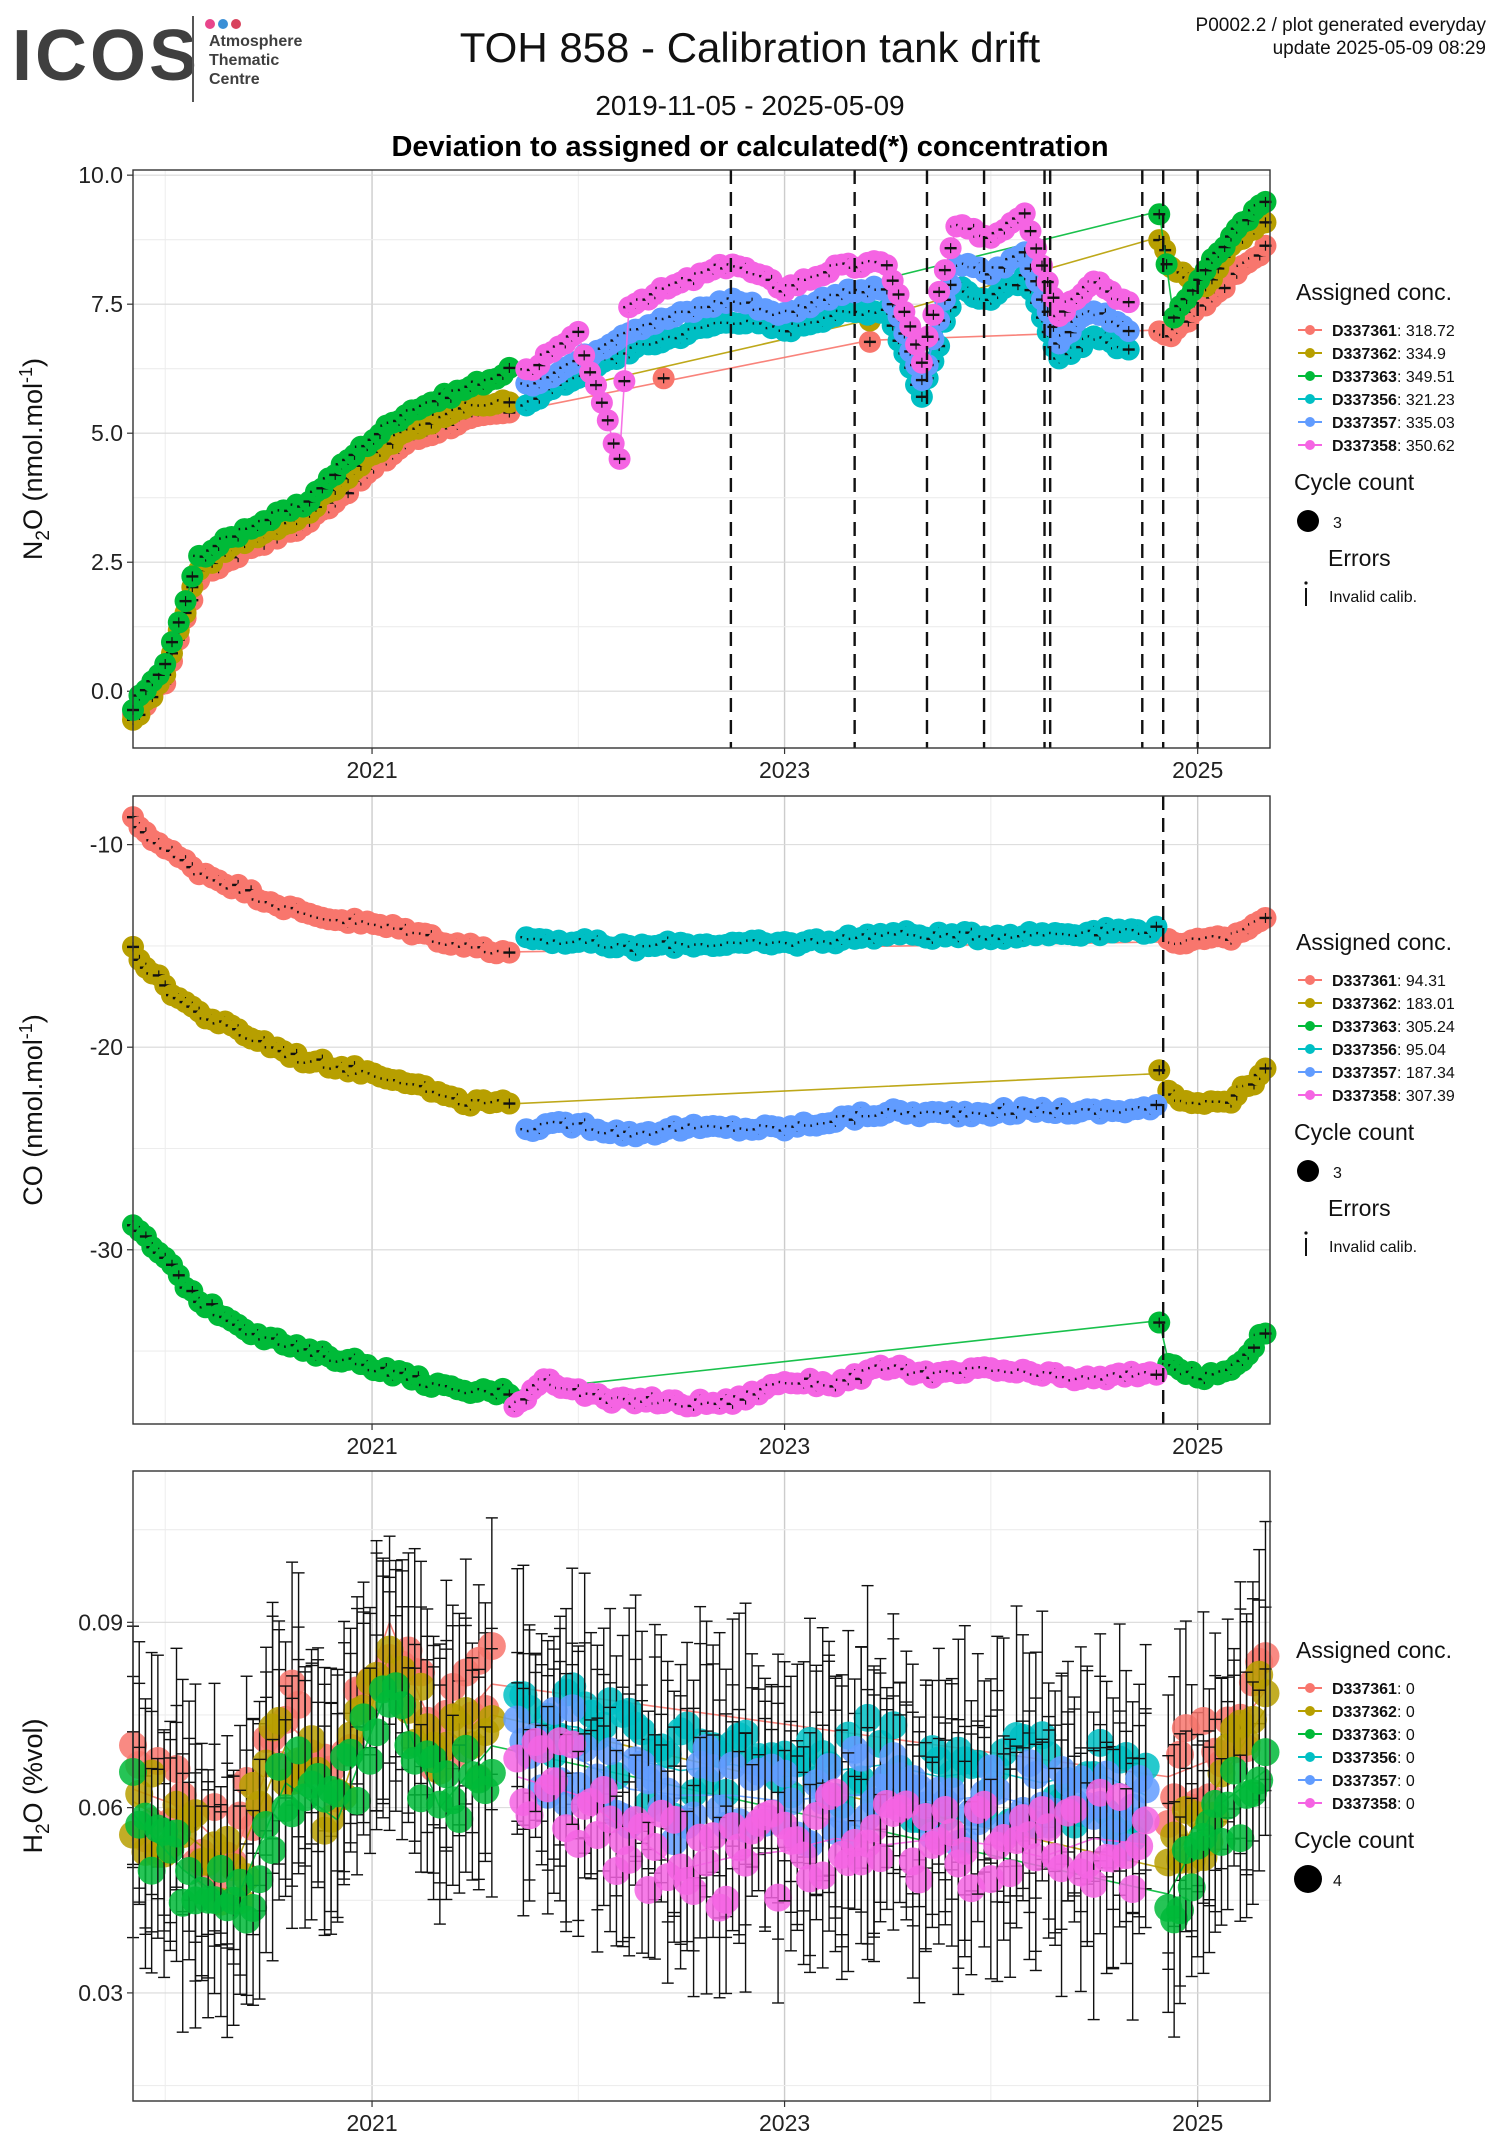  What do you see at coordinates (107, 562) in the screenshot?
I see `y-tick-label: 2.5` at bounding box center [107, 562].